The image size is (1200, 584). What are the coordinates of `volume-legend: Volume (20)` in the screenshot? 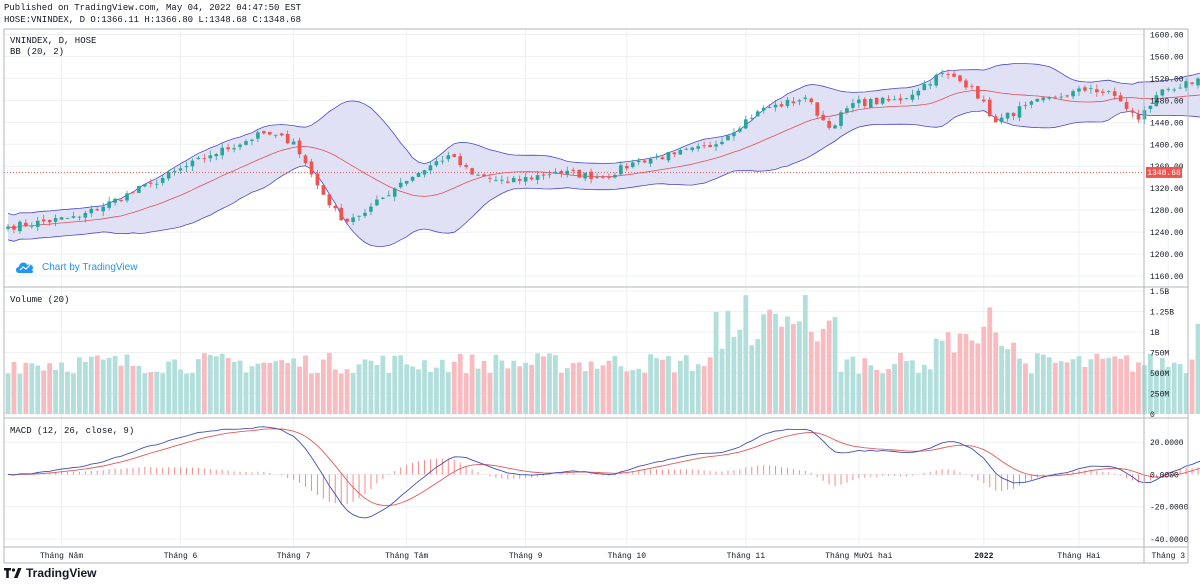 It's located at (39, 300).